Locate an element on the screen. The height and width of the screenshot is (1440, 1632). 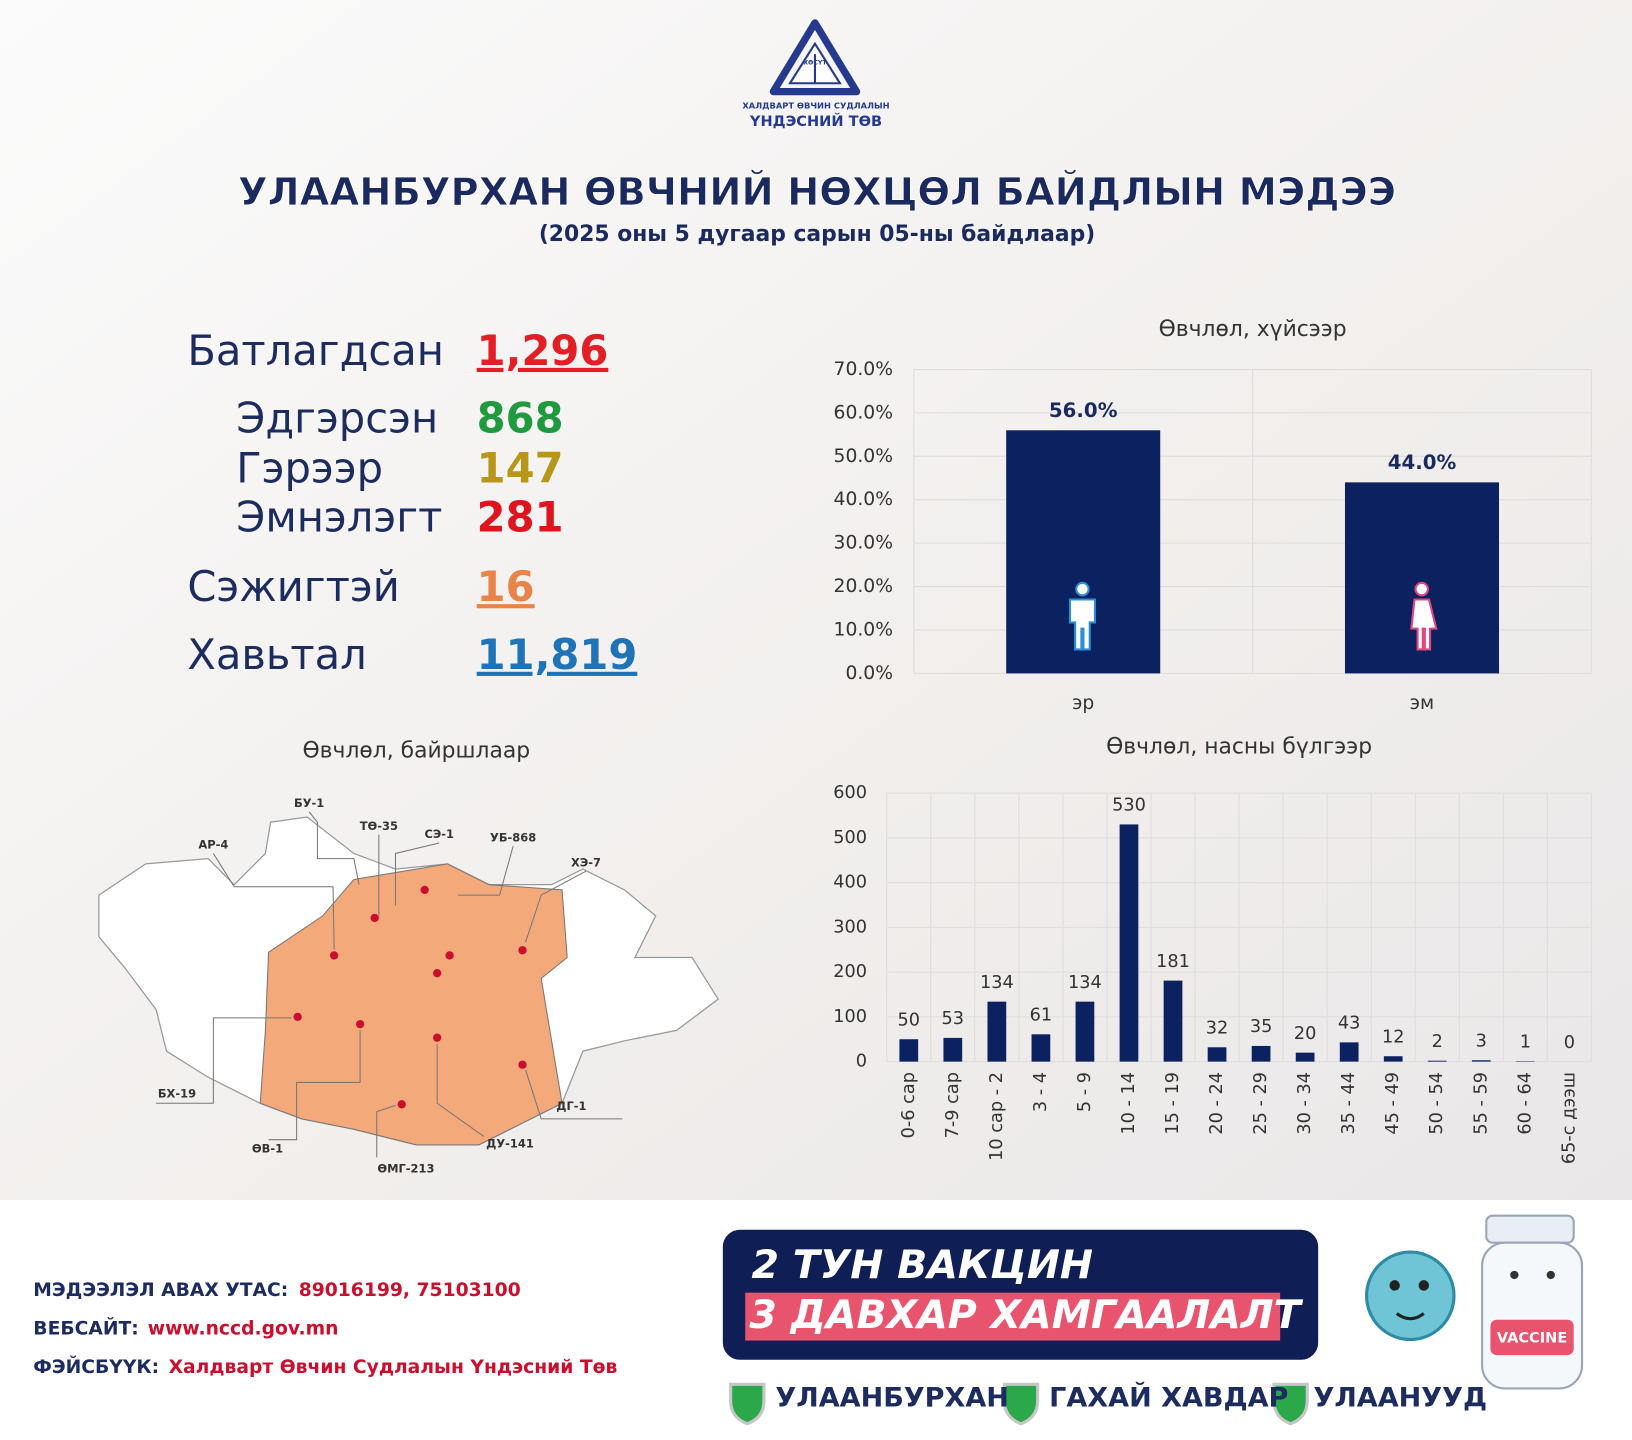
y-tick-label: 300 is located at coordinates (850, 927).